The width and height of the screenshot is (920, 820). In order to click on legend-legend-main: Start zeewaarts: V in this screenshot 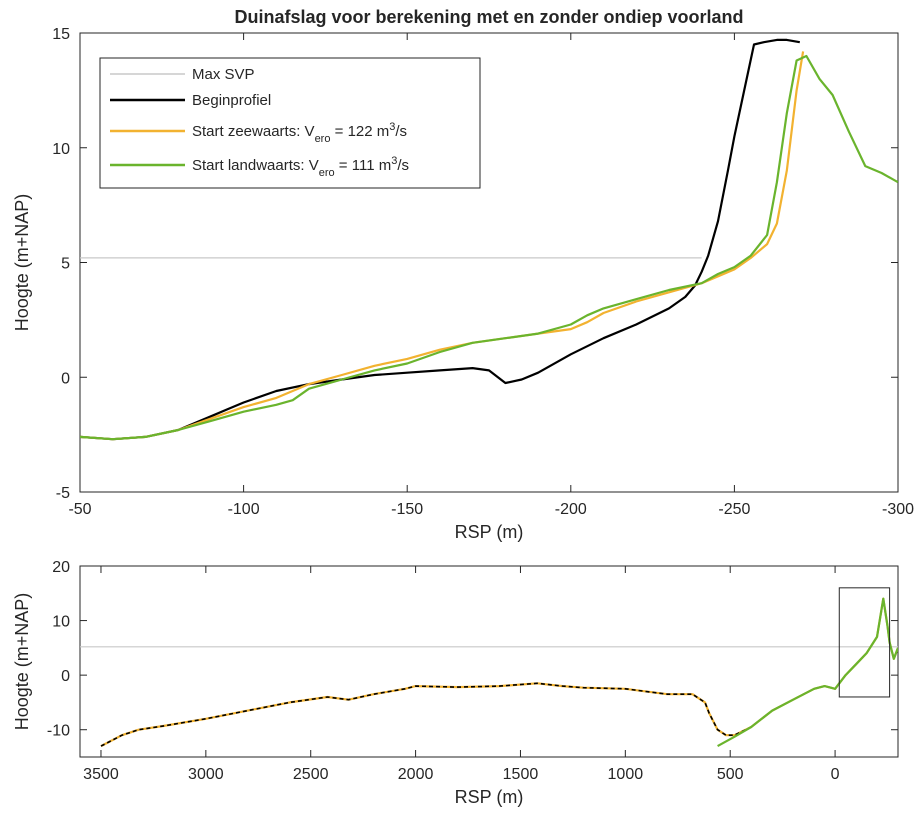, I will do `click(253, 131)`.